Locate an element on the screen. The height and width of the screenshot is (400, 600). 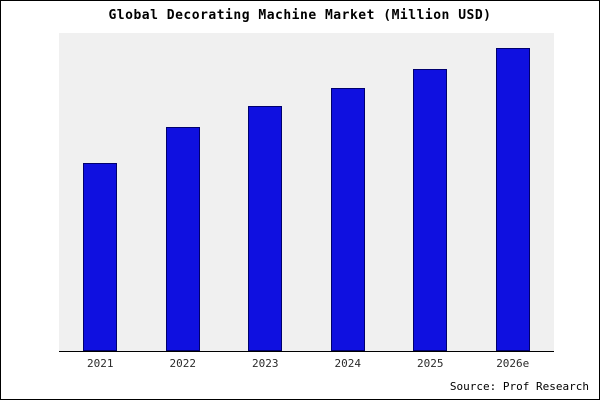
x-tick-label-2025: 2025 is located at coordinates (430, 363).